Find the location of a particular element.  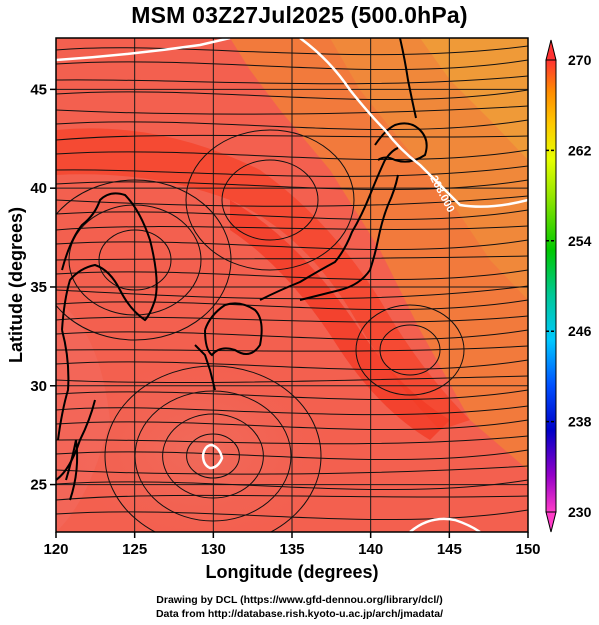

x-axis-ticks: 120 125 130 135 140 145 150 is located at coordinates (292, 545).